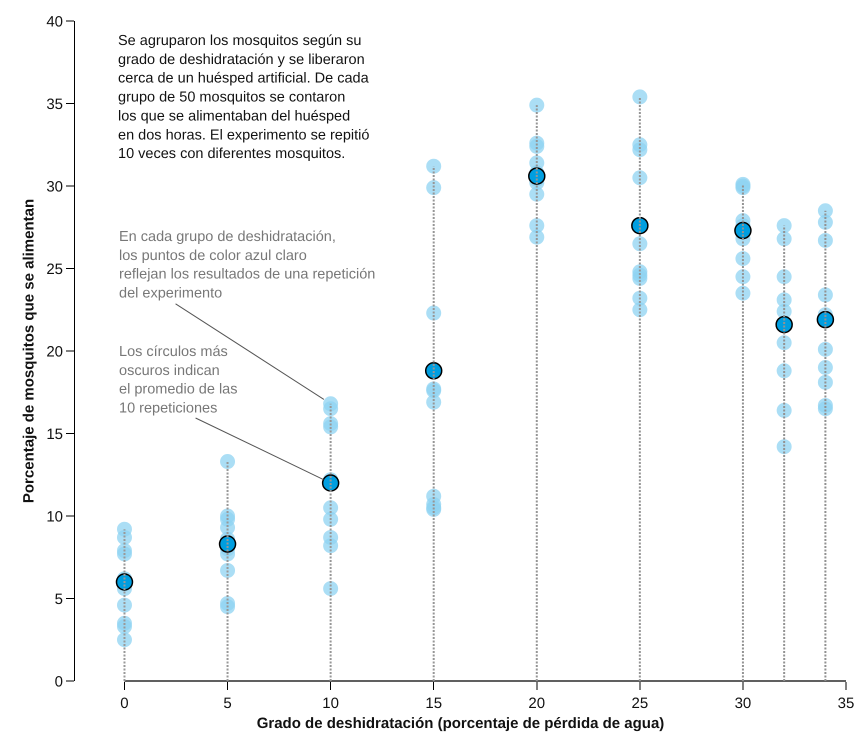  Describe the element at coordinates (54, 104) in the screenshot. I see `y-tick-label: 35` at that location.